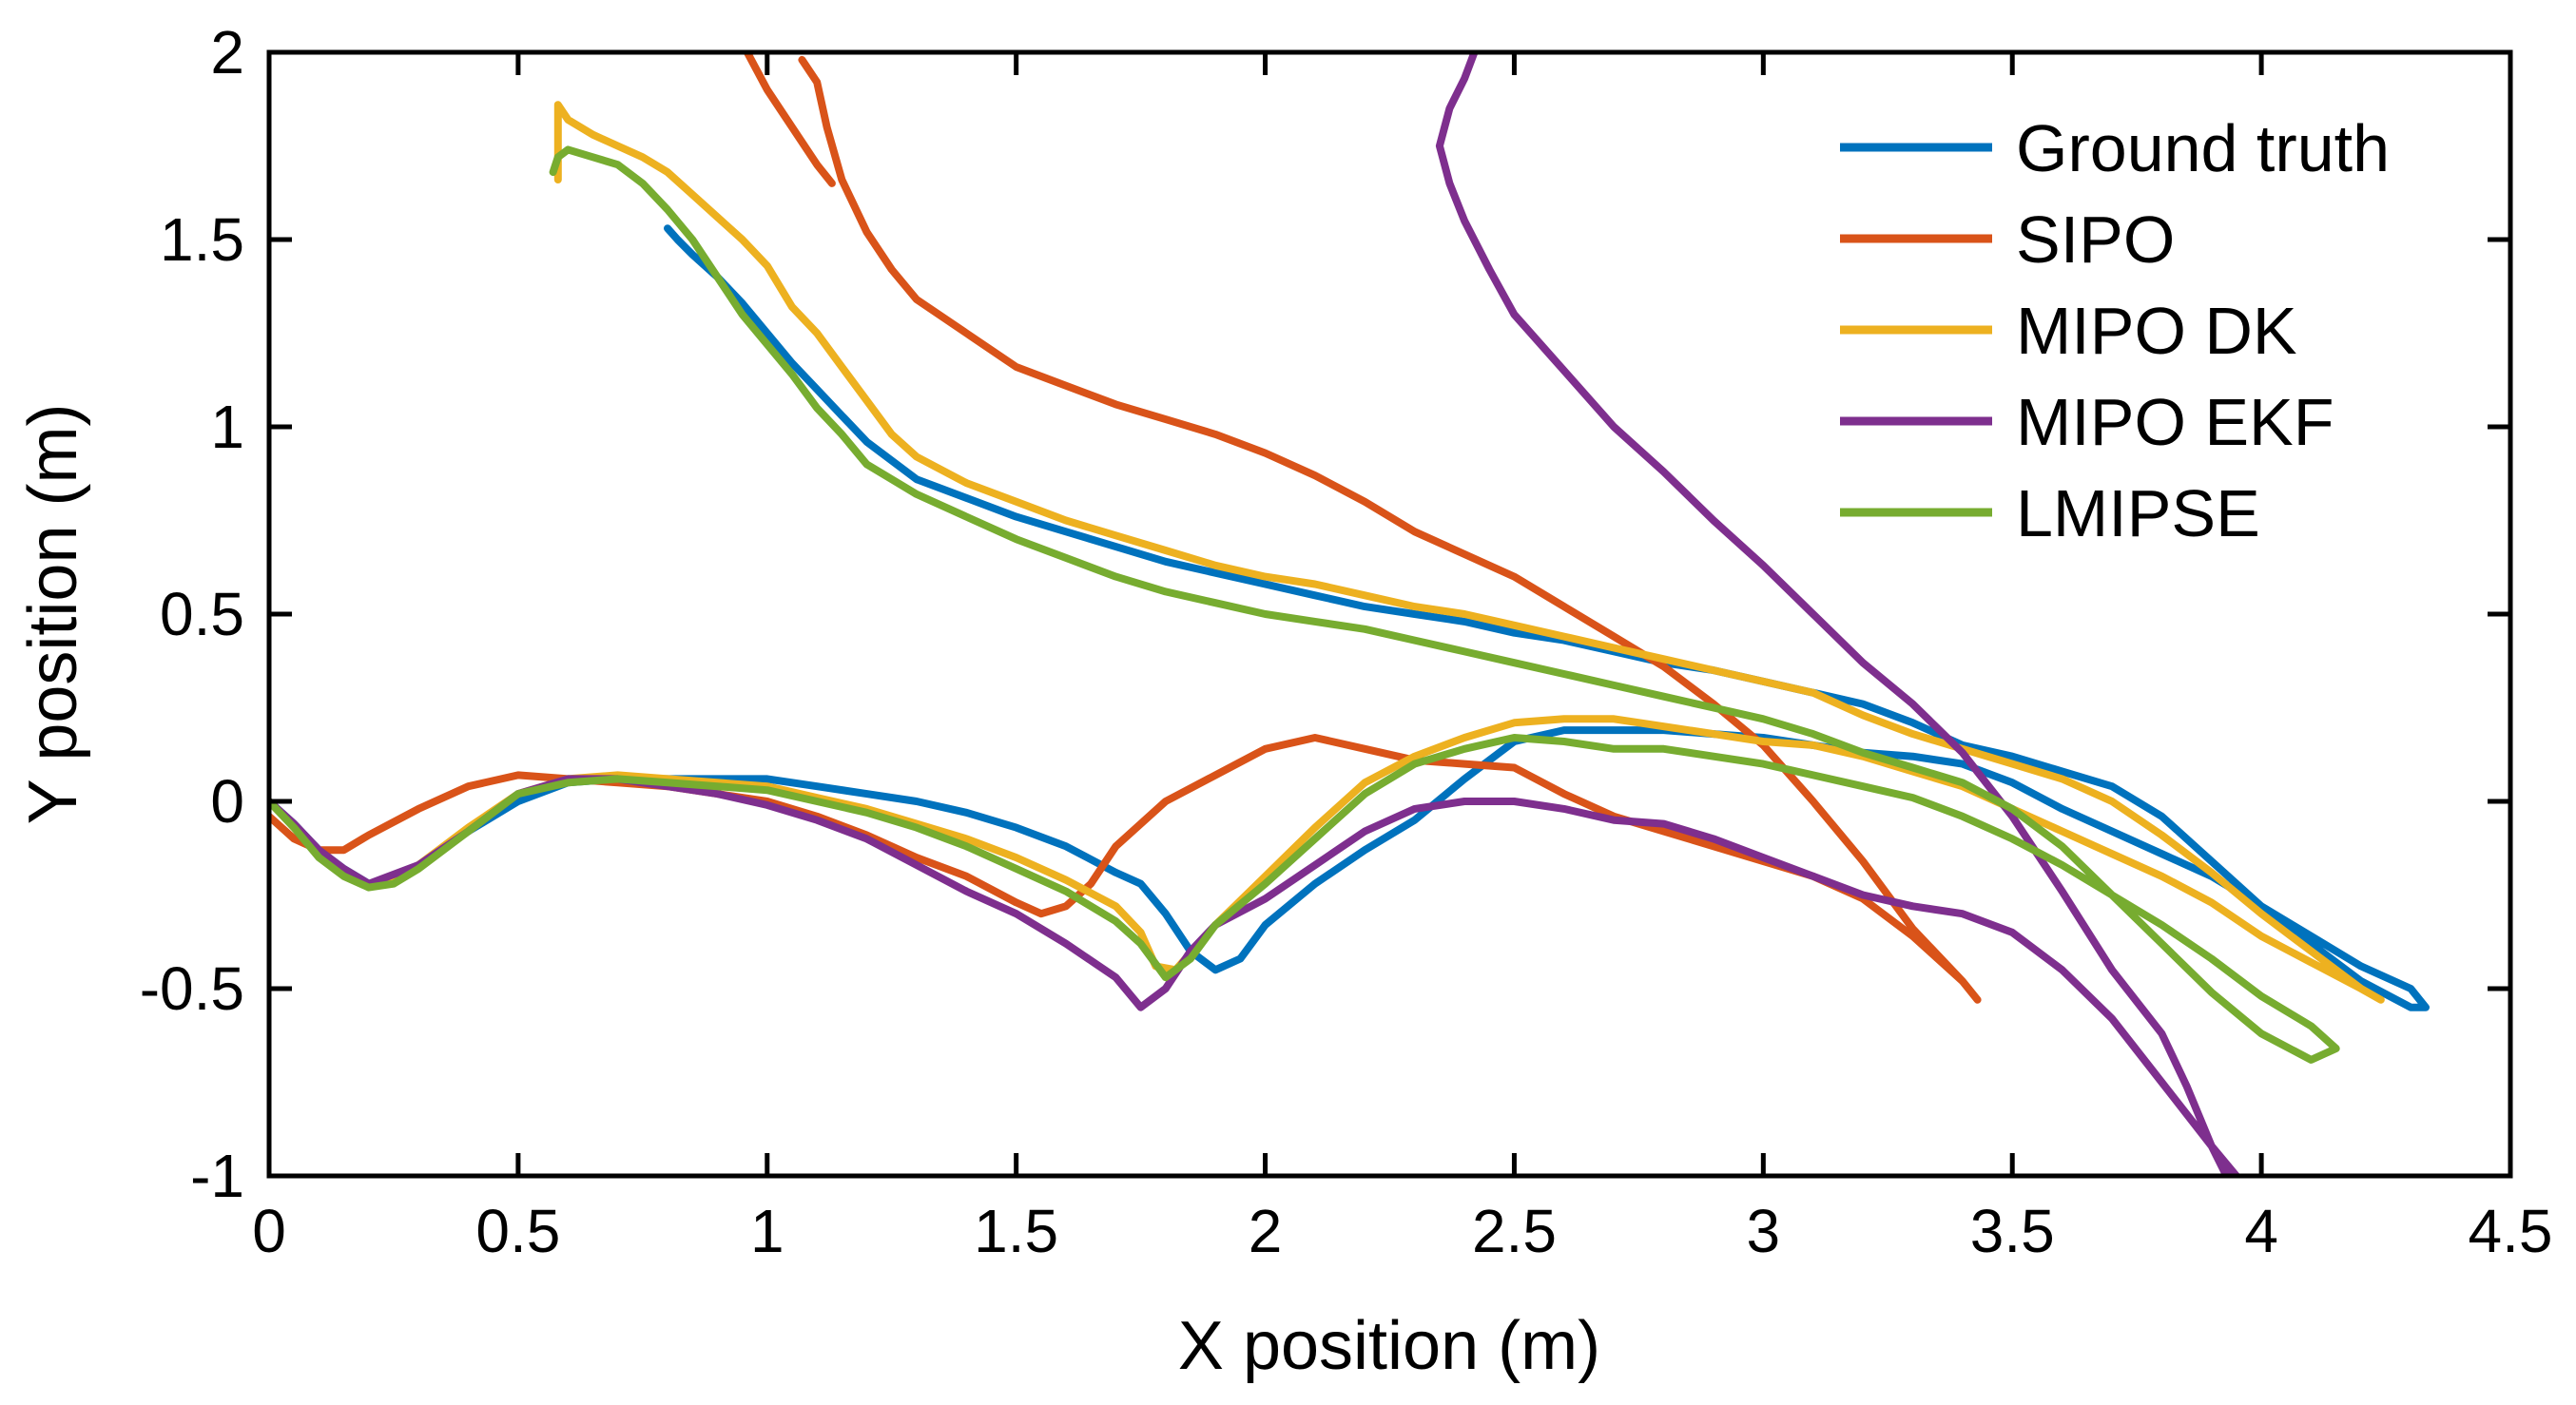 Image resolution: width=2576 pixels, height=1405 pixels. I want to click on legend: Ground truth SIPO MIPO DK MIPO EKF LMIPSE, so click(2115, 331).